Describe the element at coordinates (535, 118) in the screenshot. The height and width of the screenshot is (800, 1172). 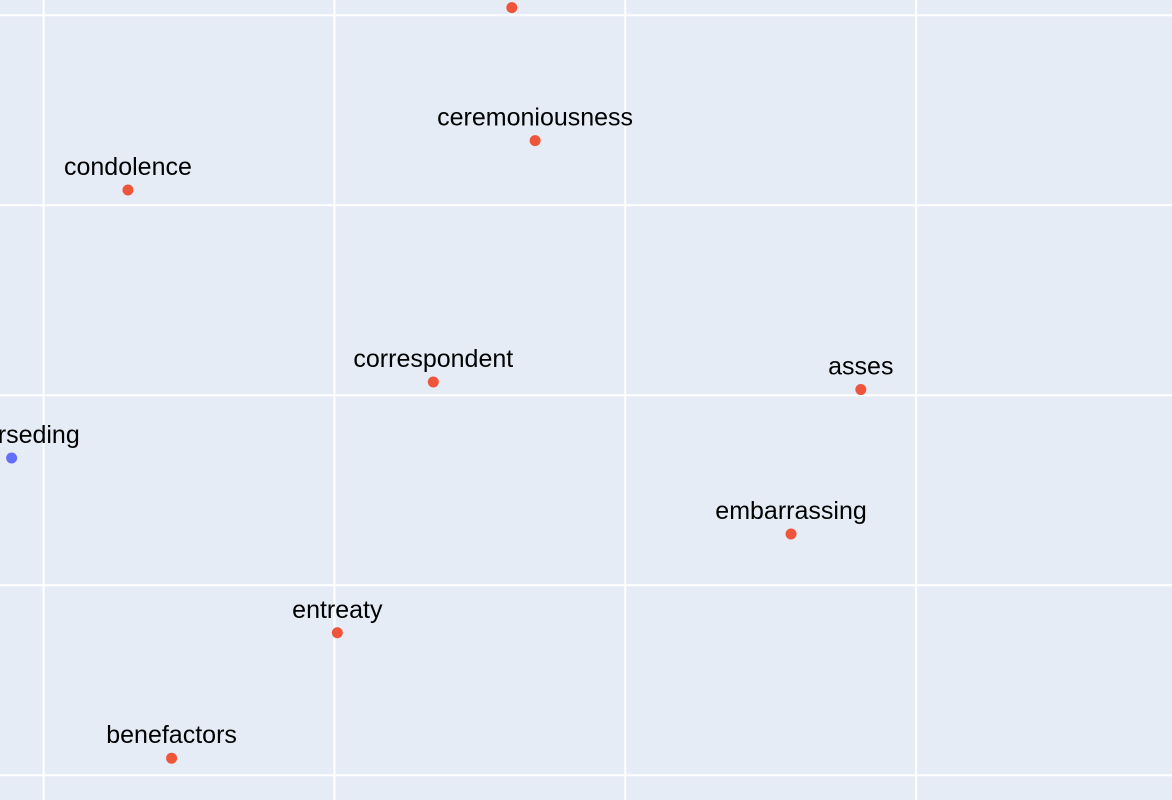
I see `point-label: ceremoniousness` at that location.